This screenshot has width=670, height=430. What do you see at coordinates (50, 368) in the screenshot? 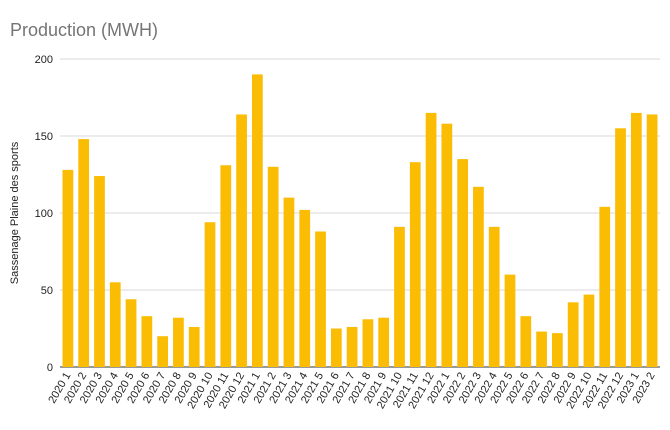
I see `y-tick-label: 0` at bounding box center [50, 368].